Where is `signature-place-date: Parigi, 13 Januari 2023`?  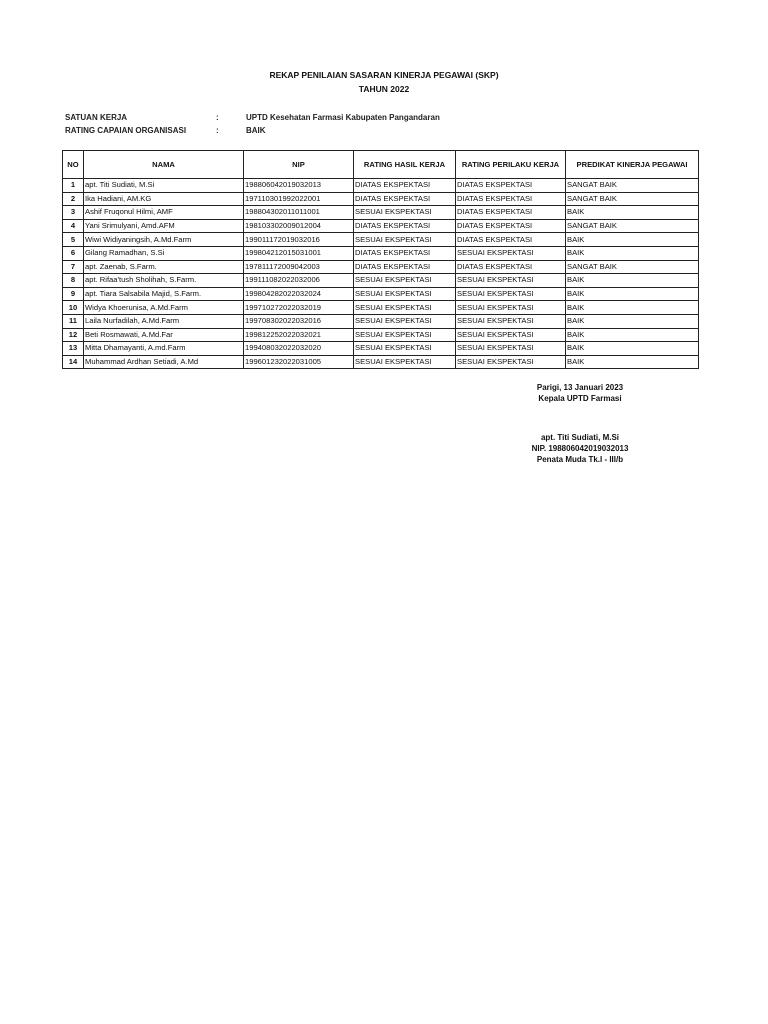
signature-place-date: Parigi, 13 Januari 2023 is located at coordinates (580, 387).